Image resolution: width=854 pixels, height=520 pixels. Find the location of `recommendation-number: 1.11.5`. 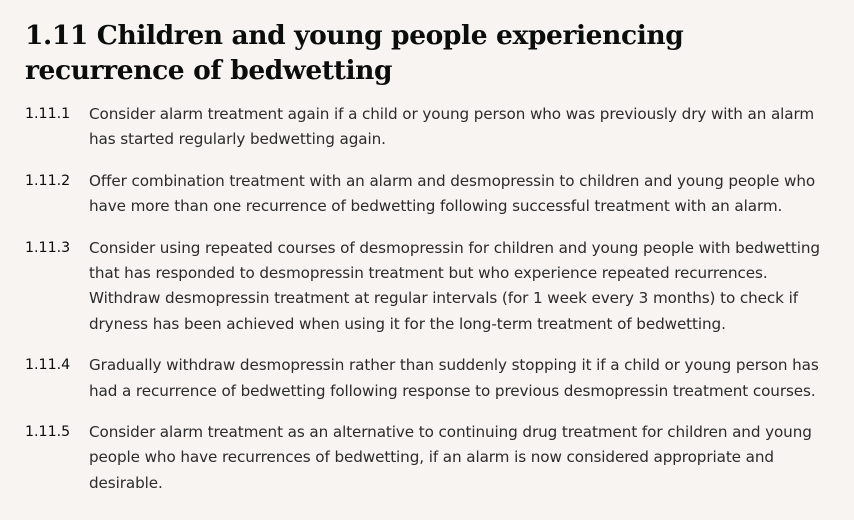

recommendation-number: 1.11.5 is located at coordinates (48, 432).